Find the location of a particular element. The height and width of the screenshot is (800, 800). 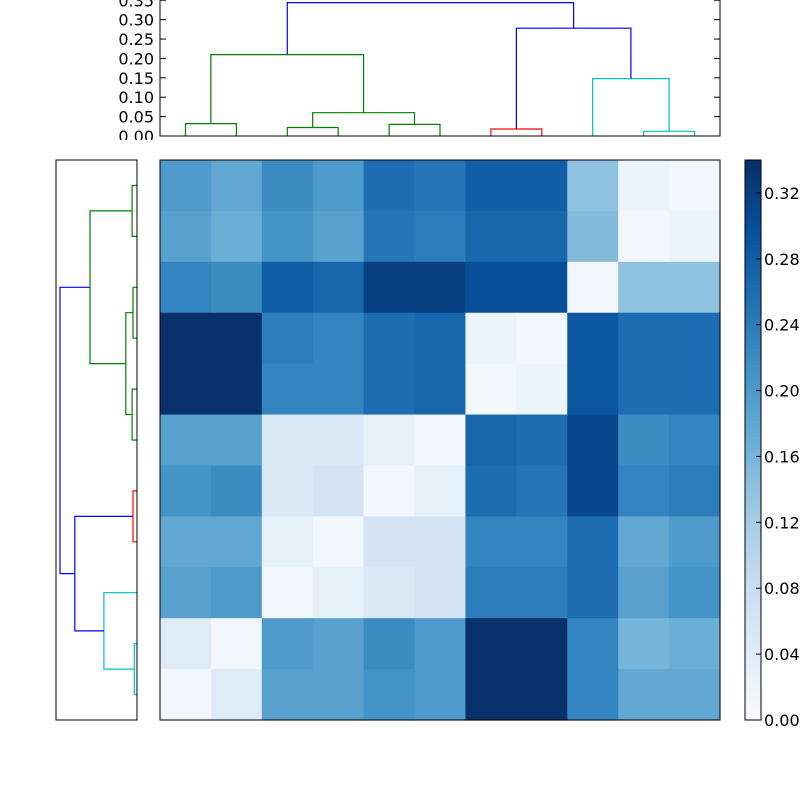

top-dendrogram-y-axis: 0.000.050.100.150.200.250.300.35 is located at coordinates (419, 73).